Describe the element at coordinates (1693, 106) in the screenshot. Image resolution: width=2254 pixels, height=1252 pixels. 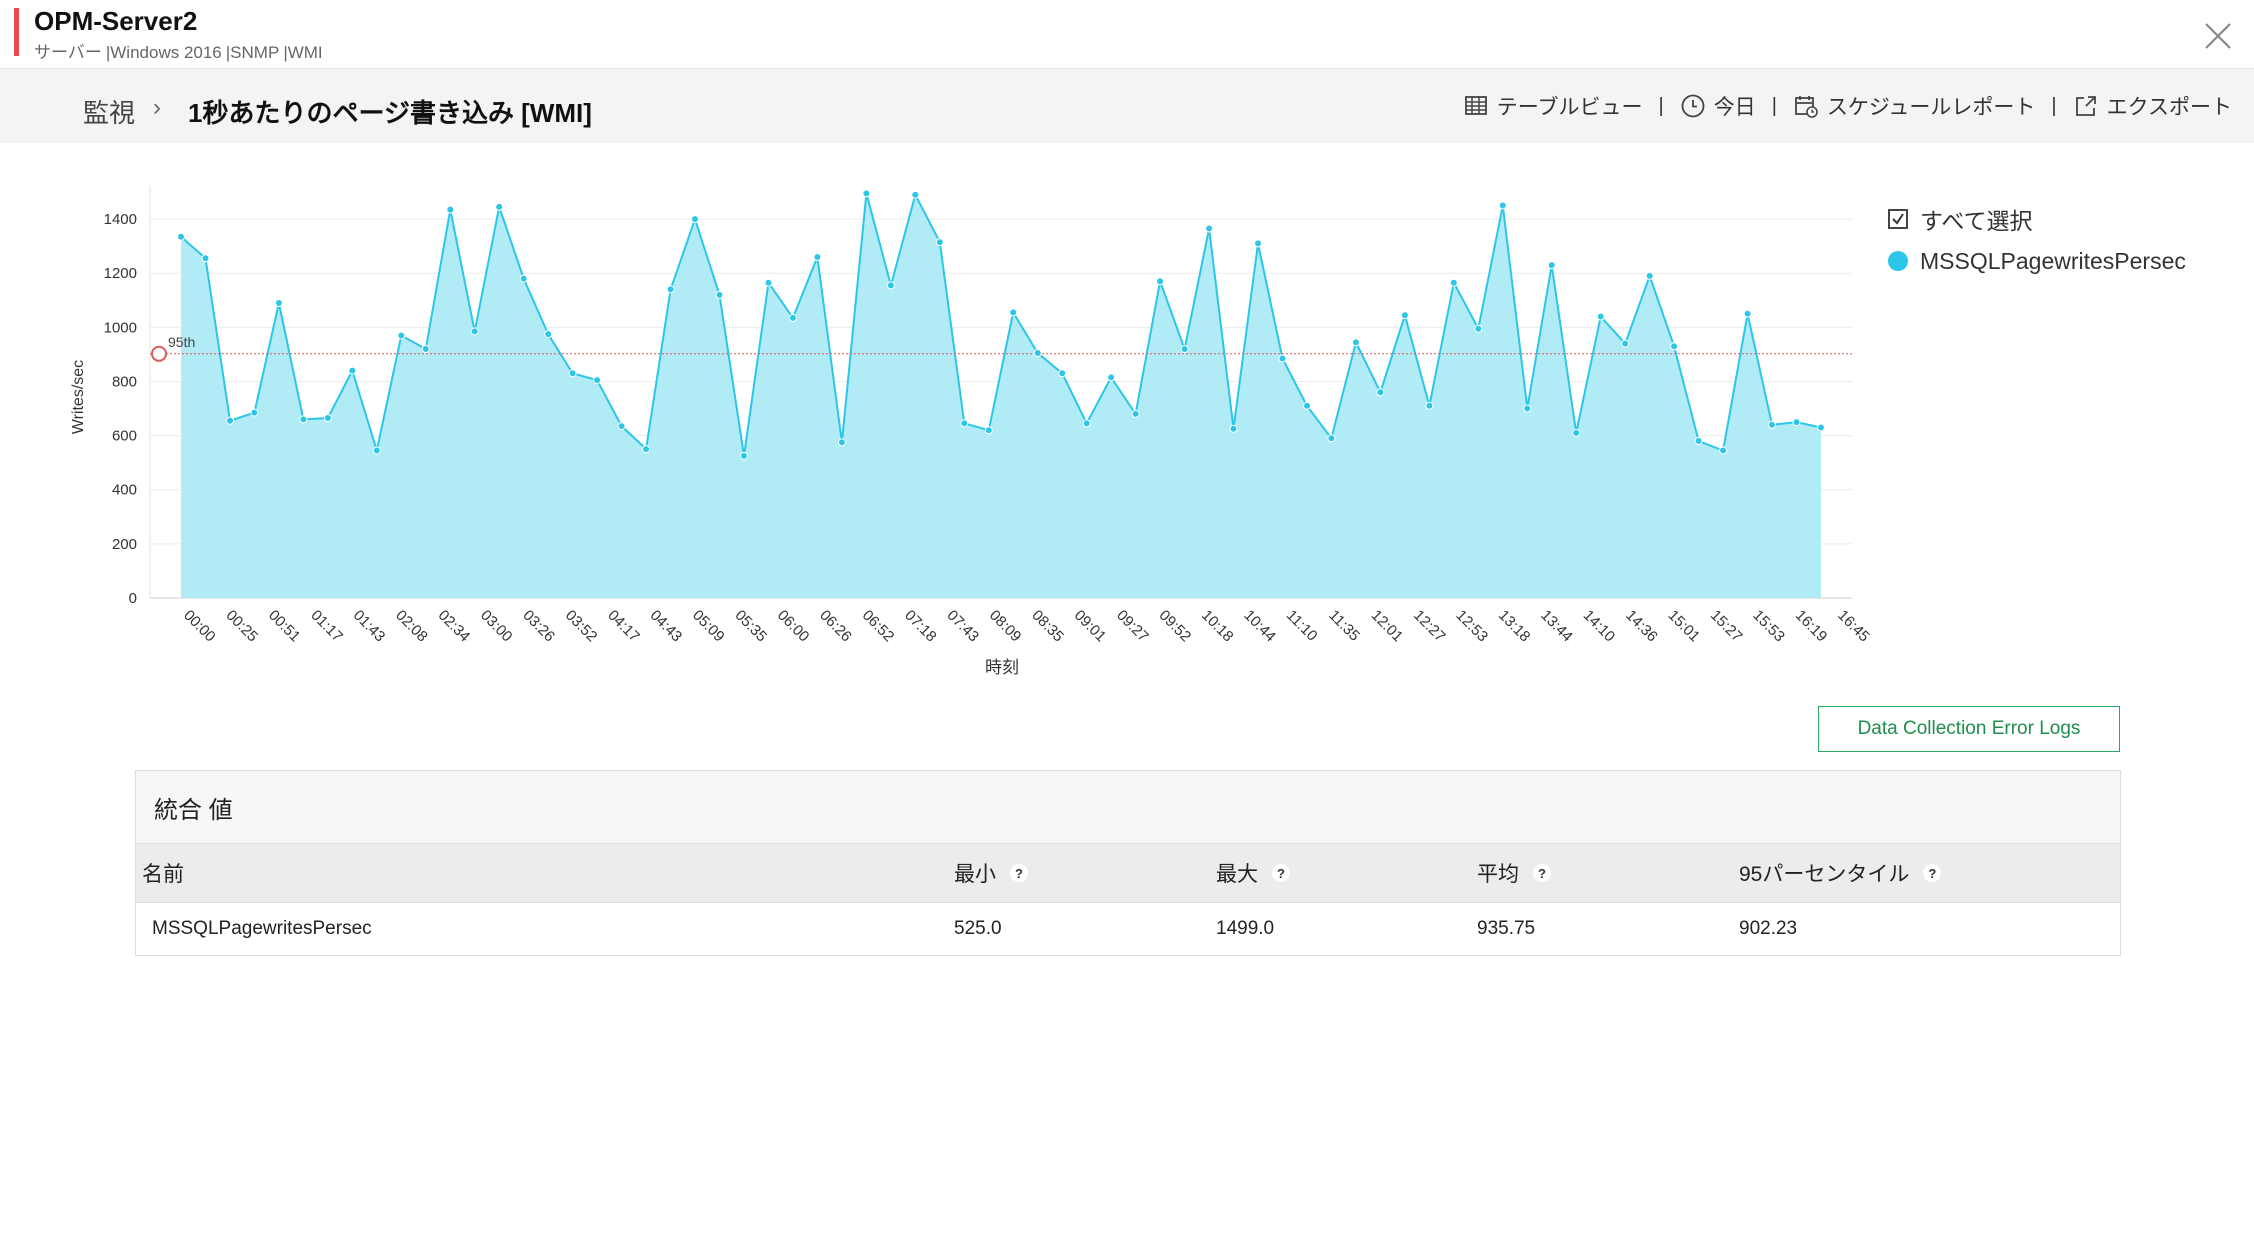
I see `clock-icon` at that location.